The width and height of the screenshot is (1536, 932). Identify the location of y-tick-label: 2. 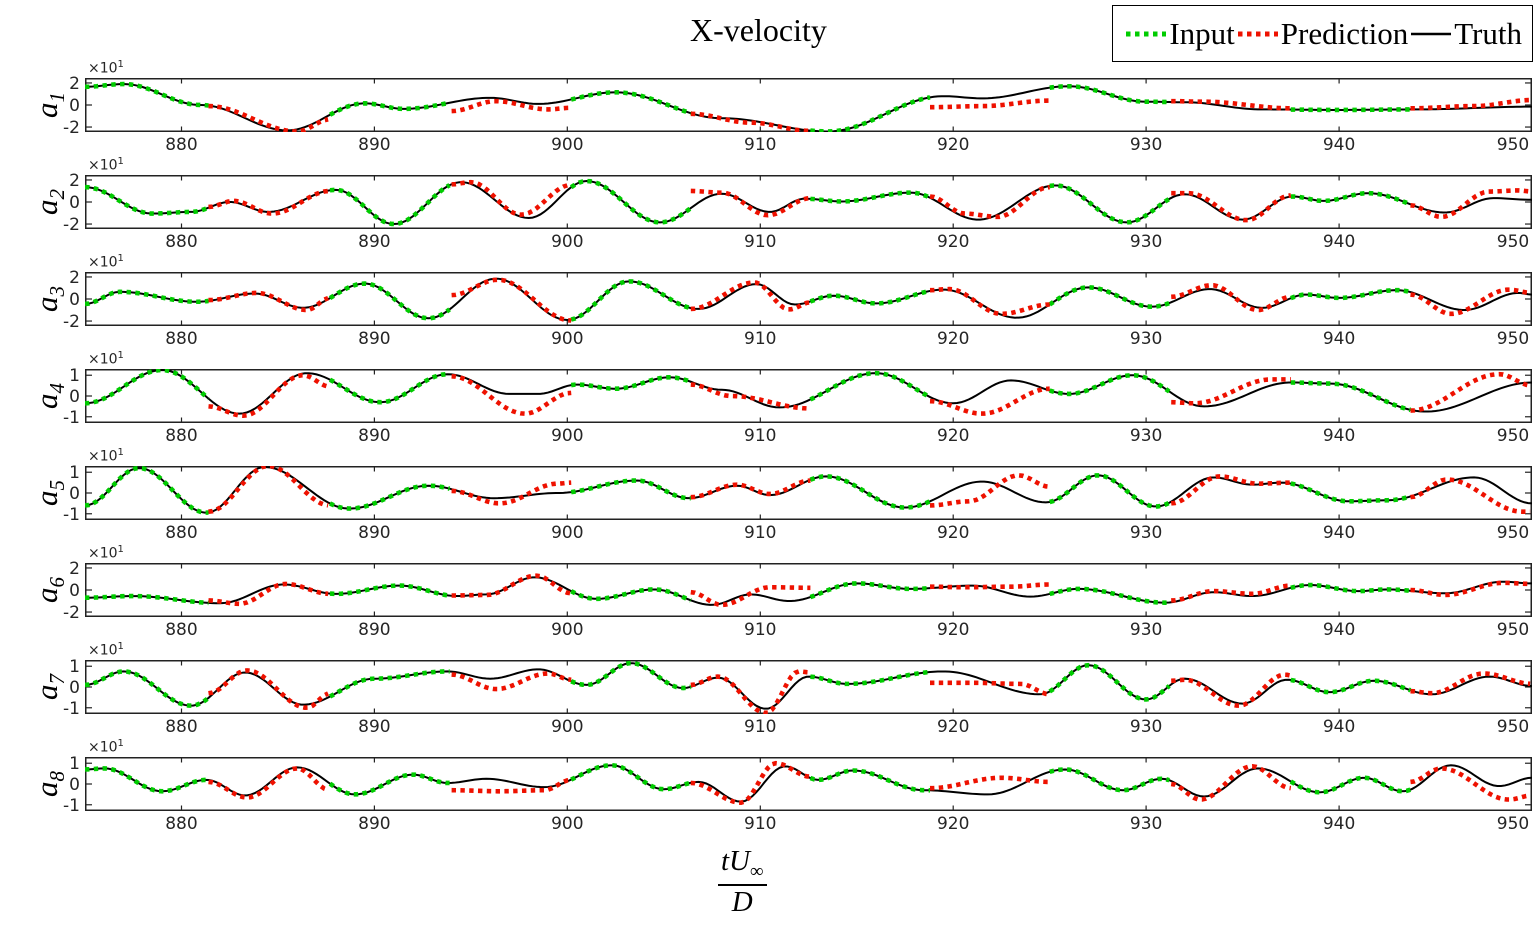
(74, 83).